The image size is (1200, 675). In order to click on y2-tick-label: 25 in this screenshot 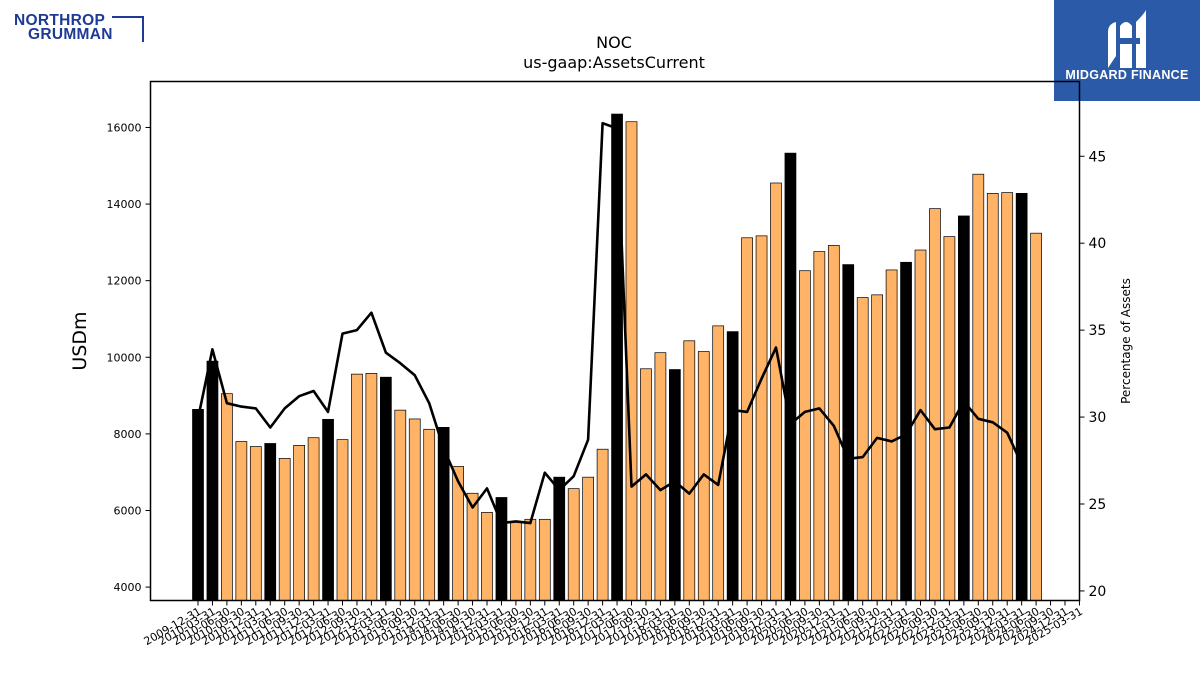, I will do `click(1098, 505)`.